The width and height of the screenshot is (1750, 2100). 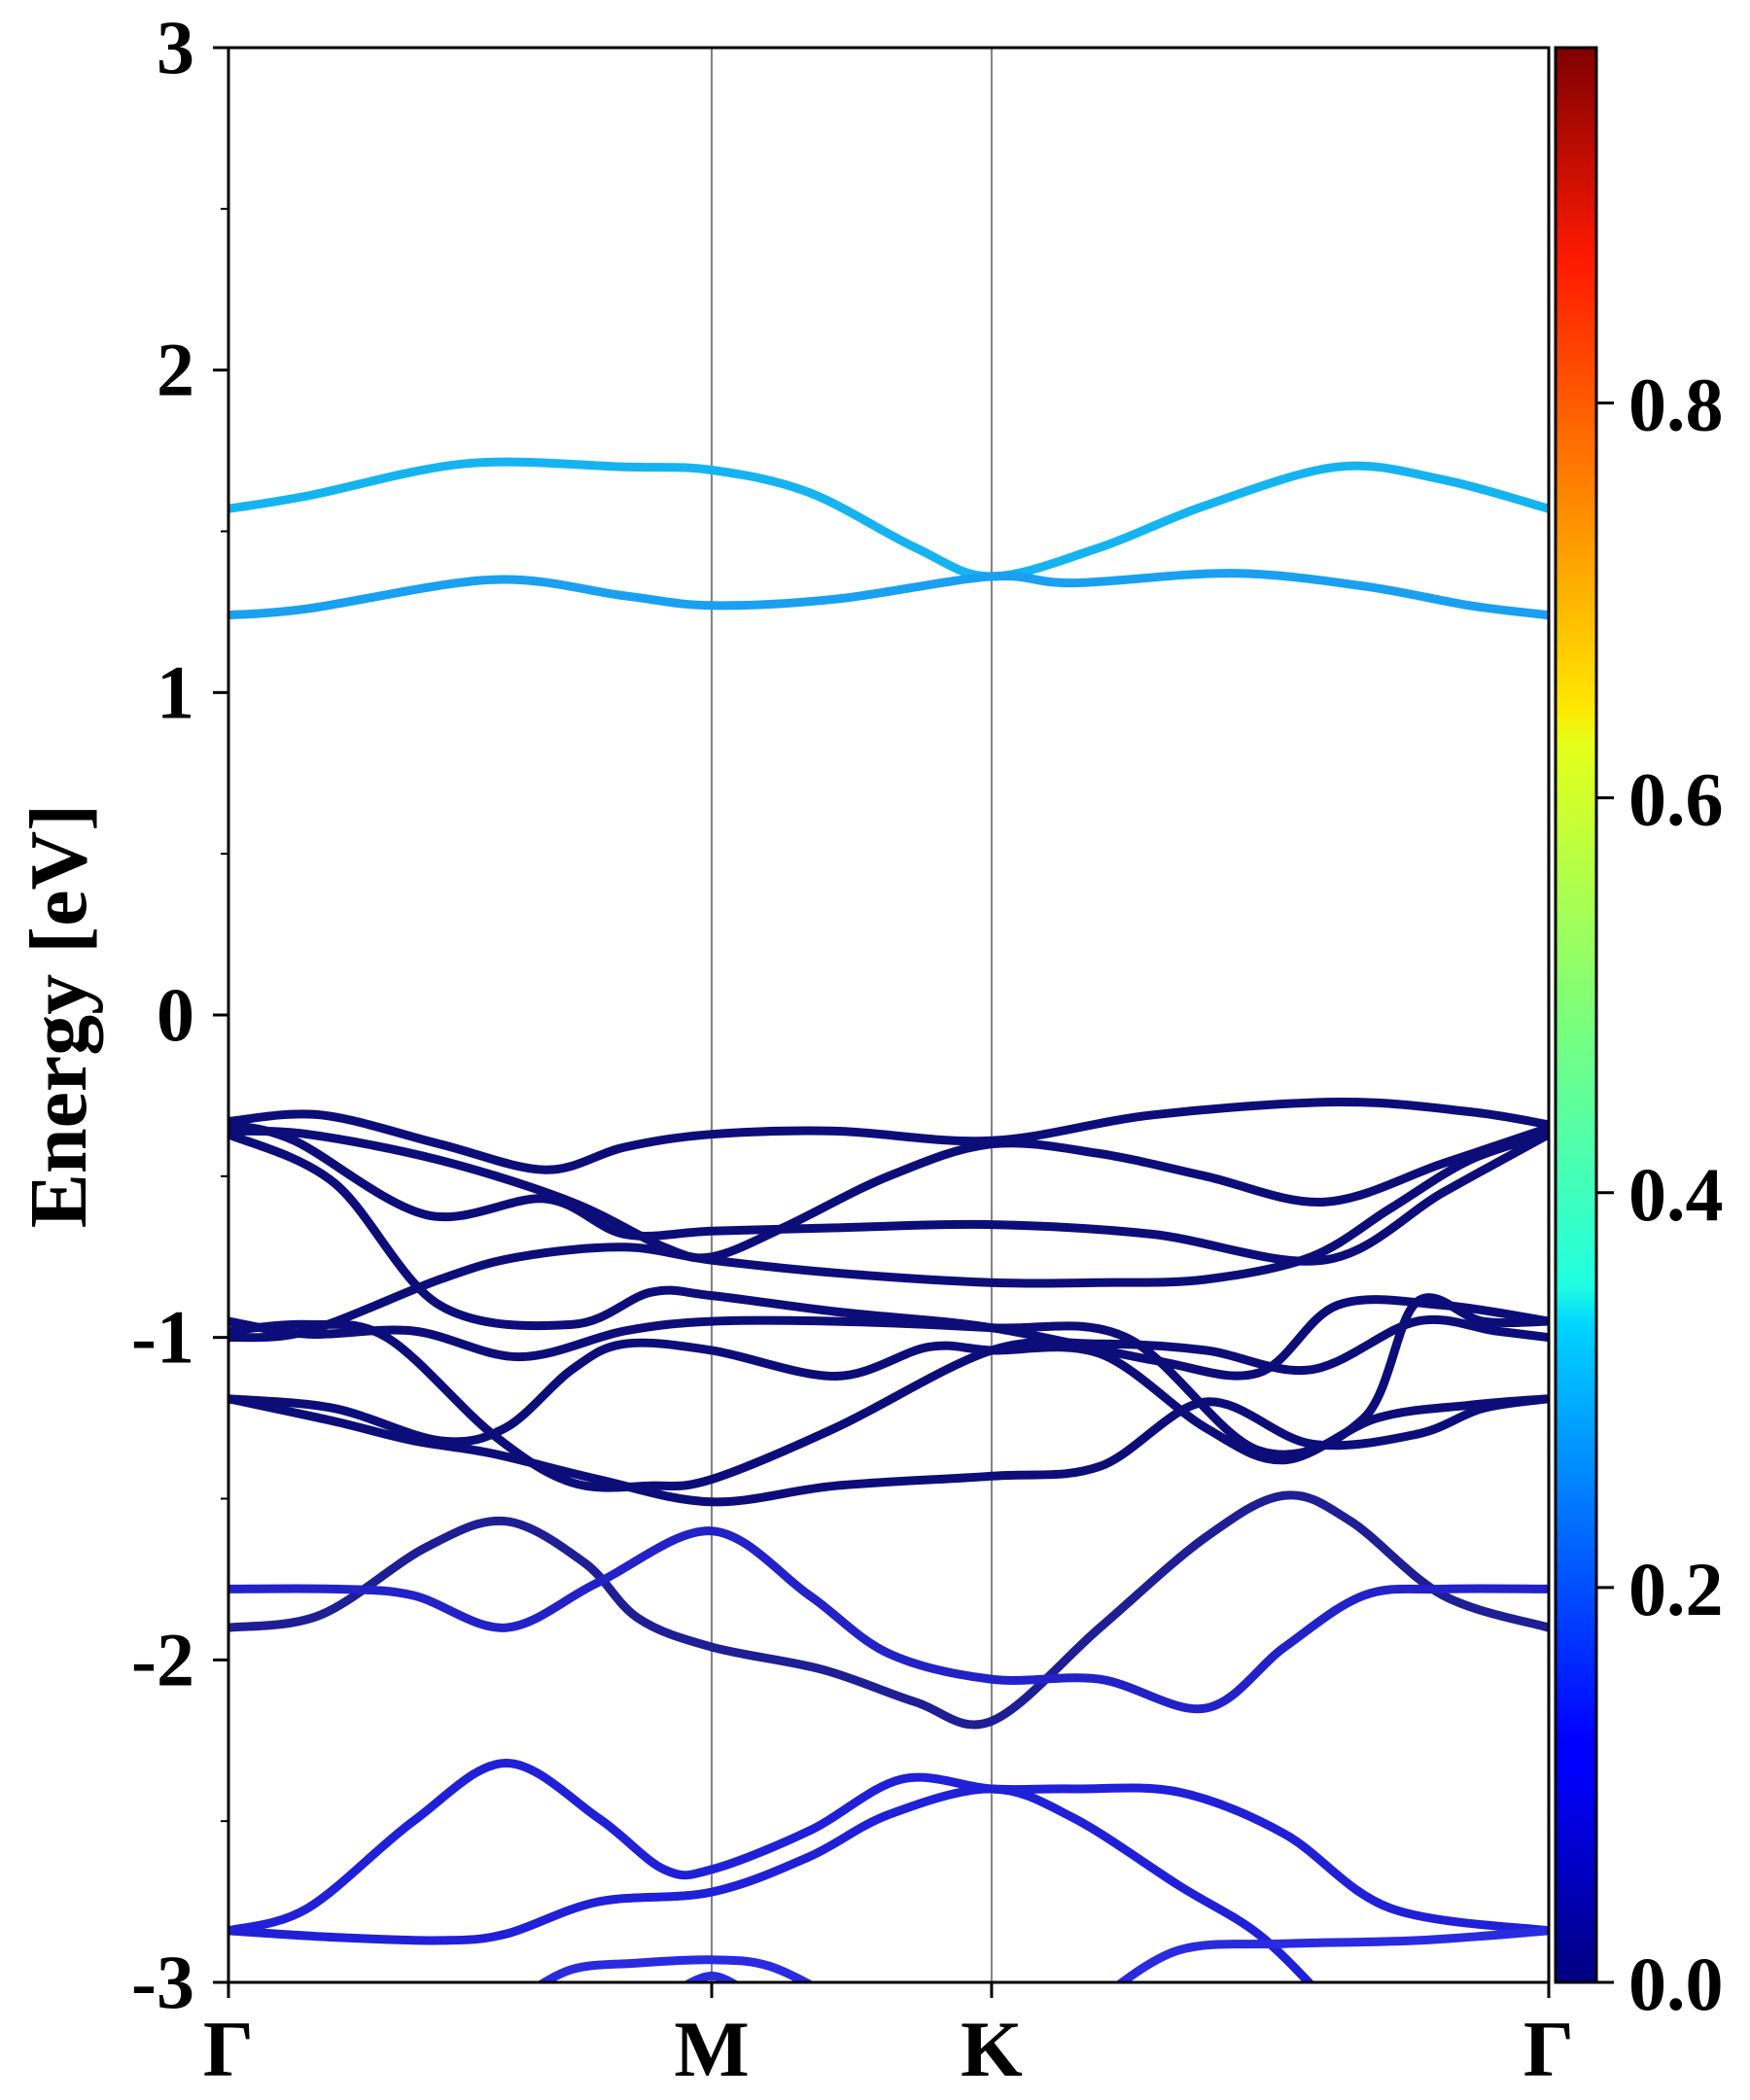 What do you see at coordinates (59, 1016) in the screenshot?
I see `y-axis-label: Energy [eV]` at bounding box center [59, 1016].